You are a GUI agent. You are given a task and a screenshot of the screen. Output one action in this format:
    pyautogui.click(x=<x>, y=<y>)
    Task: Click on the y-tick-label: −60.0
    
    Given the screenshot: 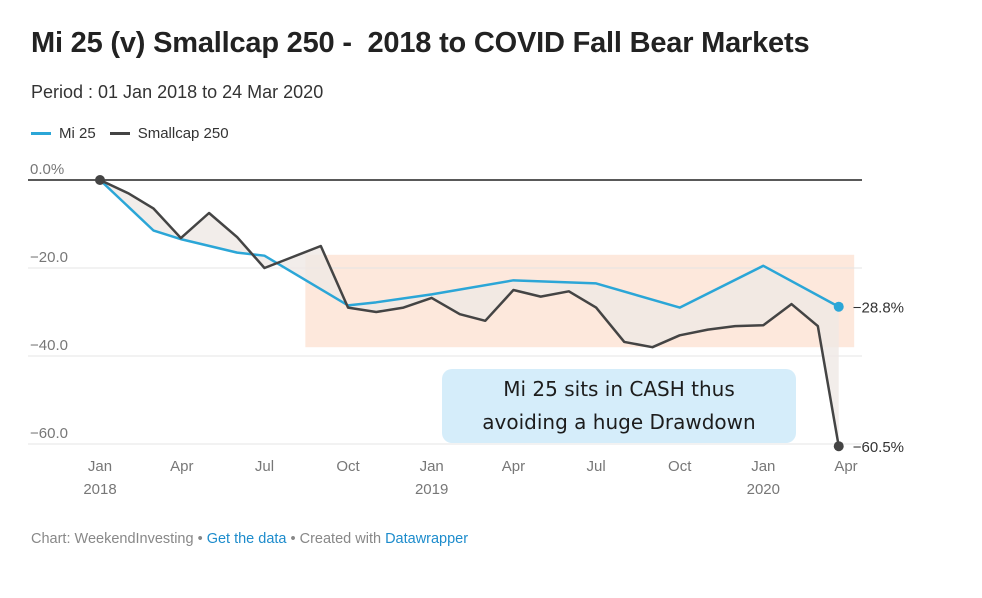 What is the action you would take?
    pyautogui.click(x=49, y=433)
    